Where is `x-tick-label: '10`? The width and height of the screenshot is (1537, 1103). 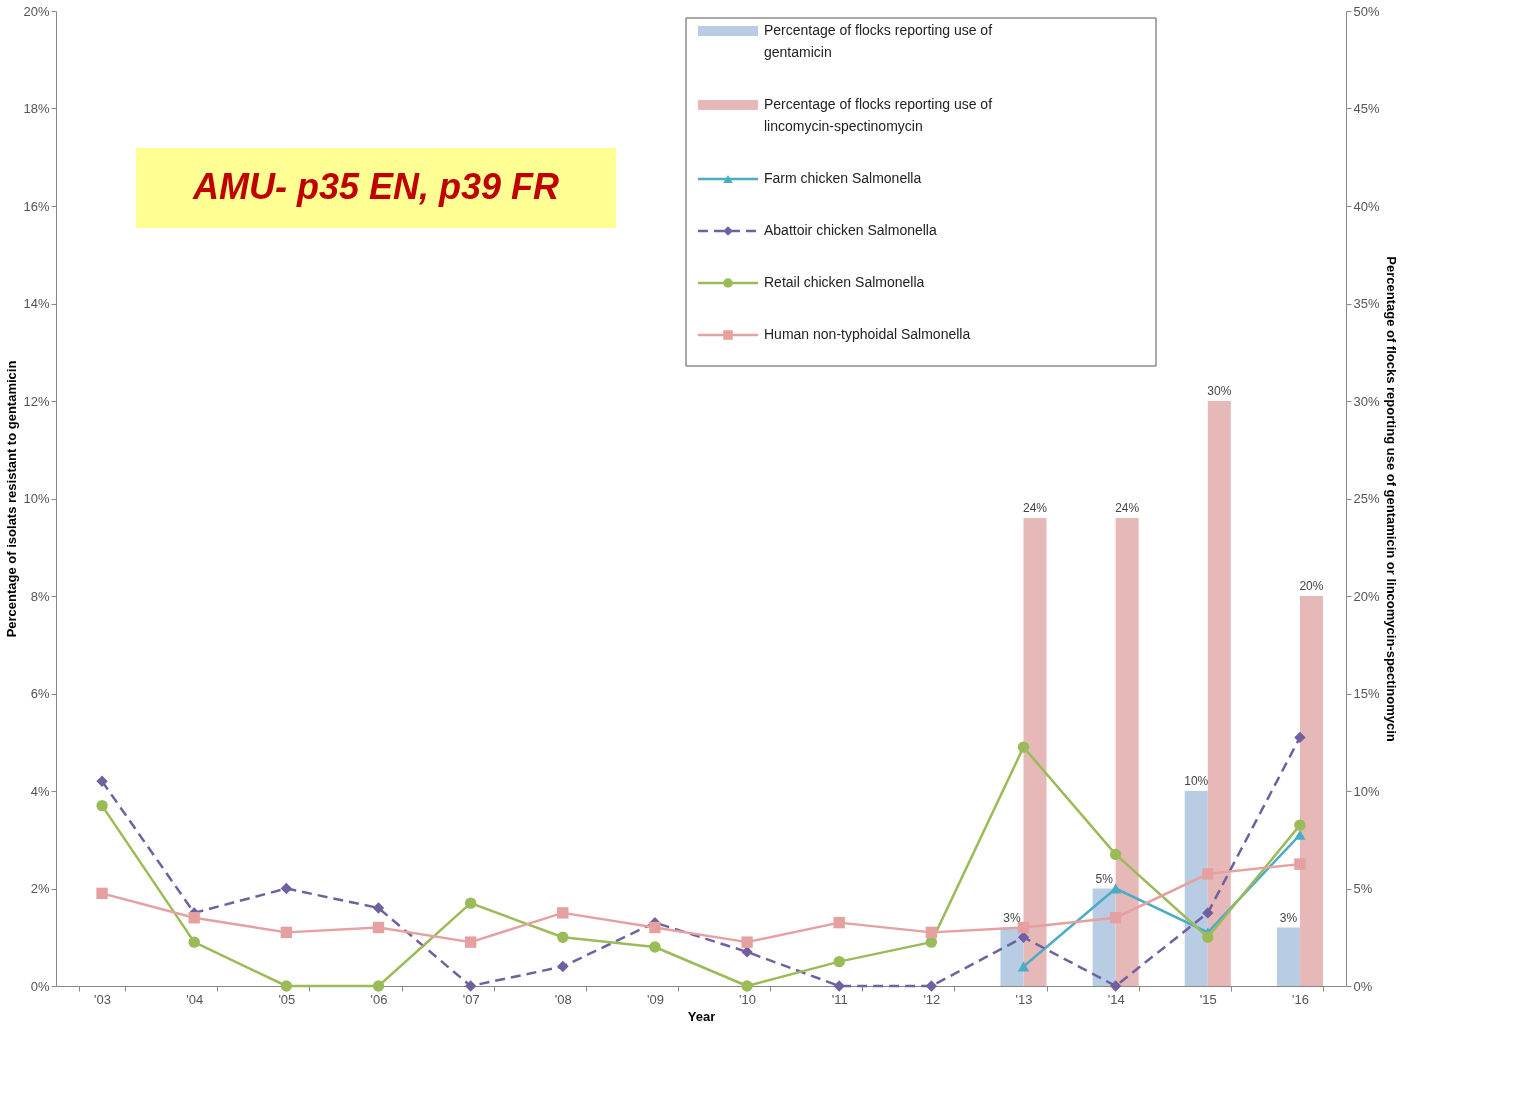
x-tick-label: '10 is located at coordinates (748, 999).